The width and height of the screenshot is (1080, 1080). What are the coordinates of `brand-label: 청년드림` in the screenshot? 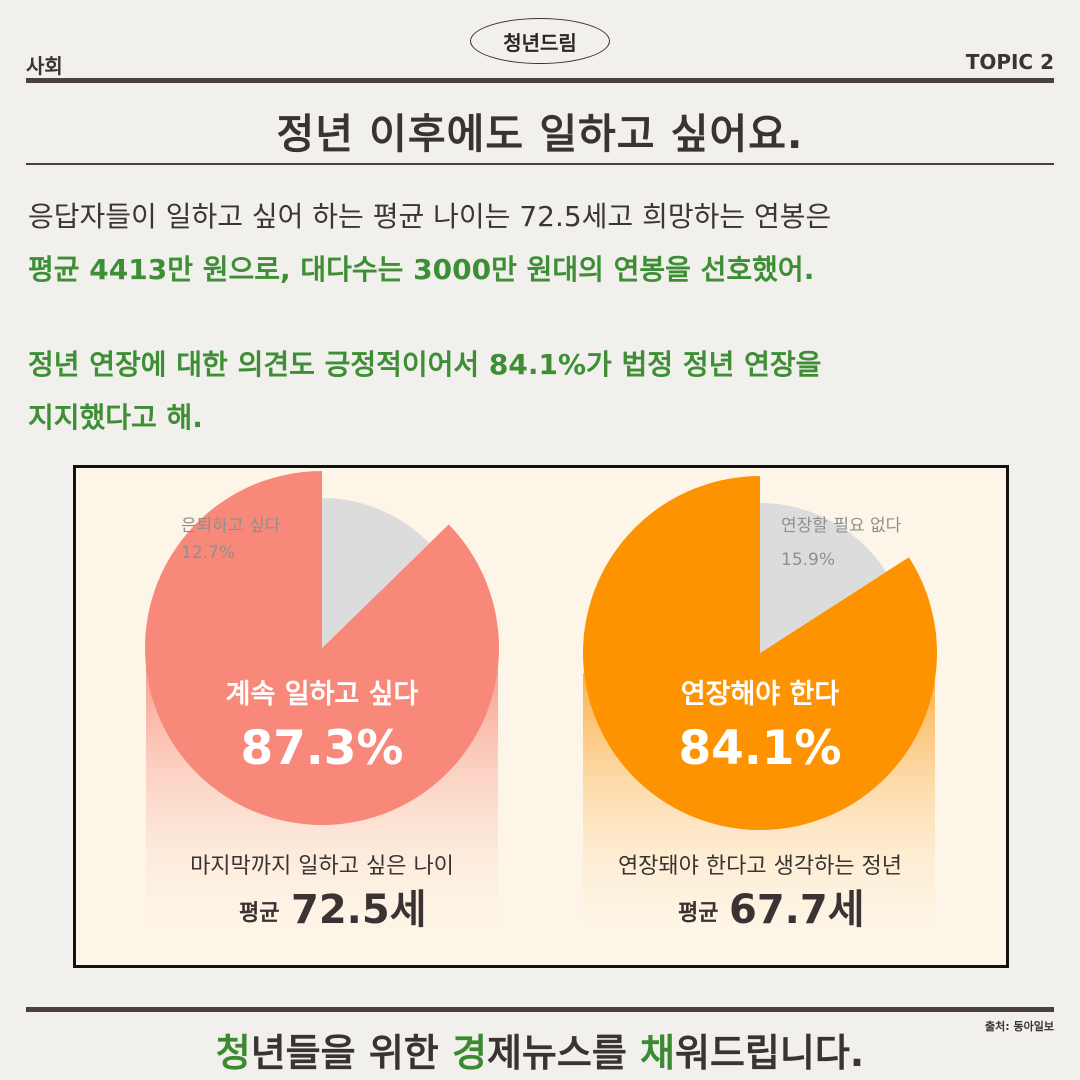 It's located at (540, 42).